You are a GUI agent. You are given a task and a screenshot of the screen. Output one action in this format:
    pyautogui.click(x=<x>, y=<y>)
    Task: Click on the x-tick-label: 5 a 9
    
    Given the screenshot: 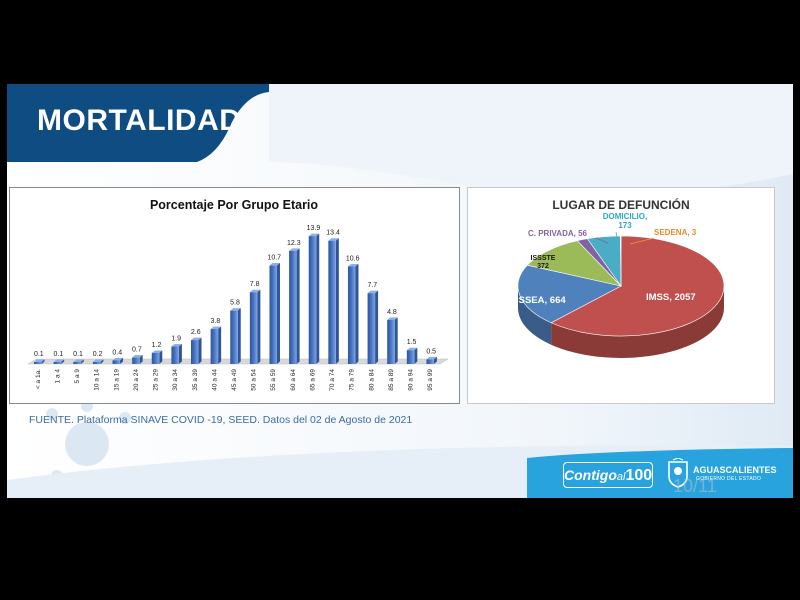 What is the action you would take?
    pyautogui.click(x=77, y=376)
    